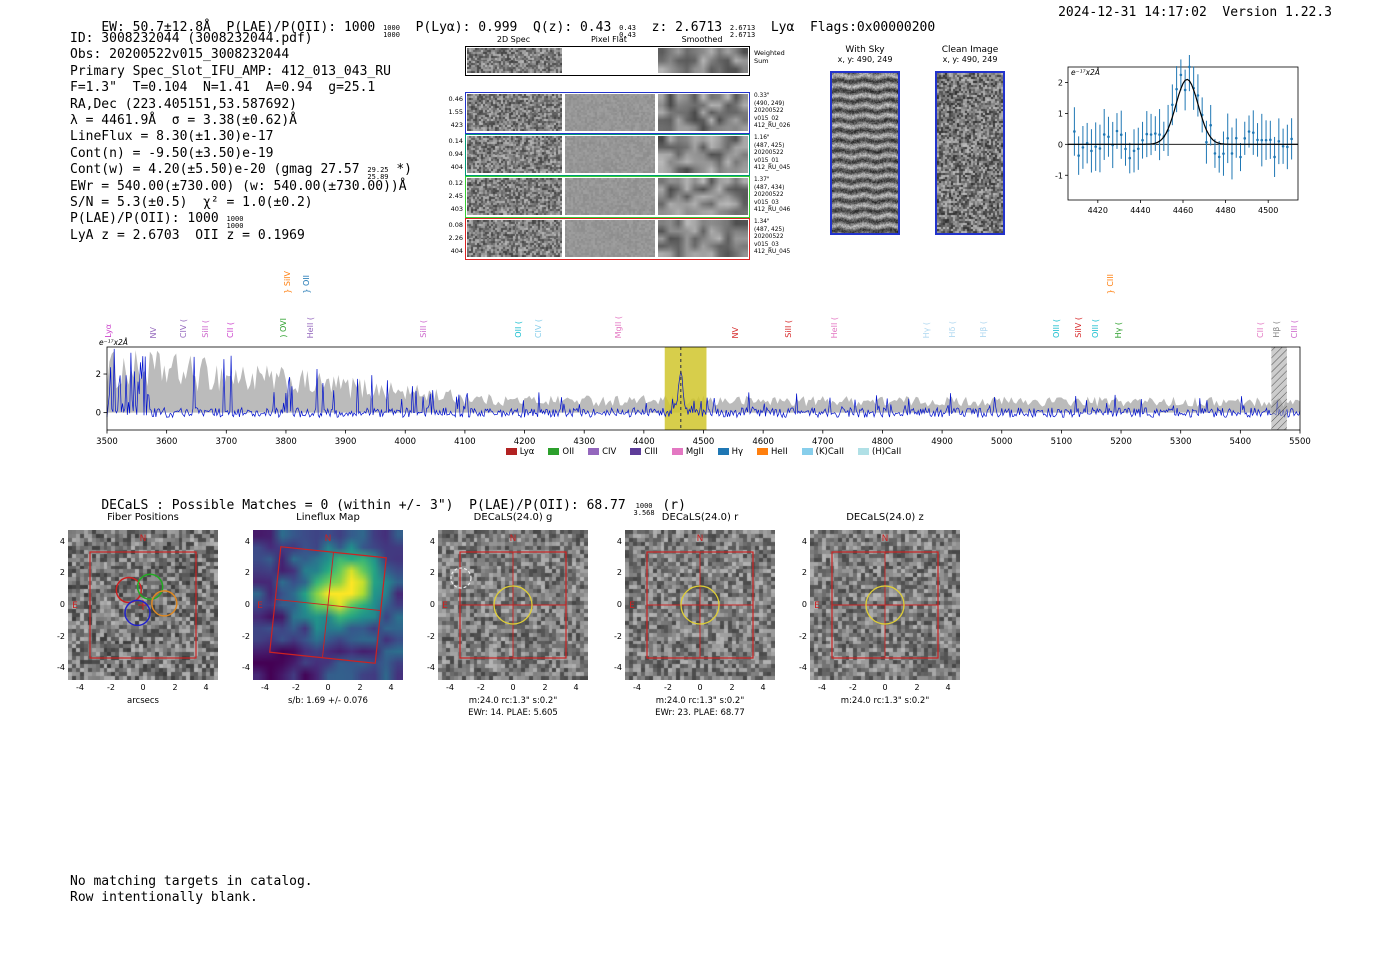 This screenshot has width=1400, height=953. Describe the element at coordinates (180, 55) in the screenshot. I see `info-obs: Obs: 20200522v015_3008232044` at that location.